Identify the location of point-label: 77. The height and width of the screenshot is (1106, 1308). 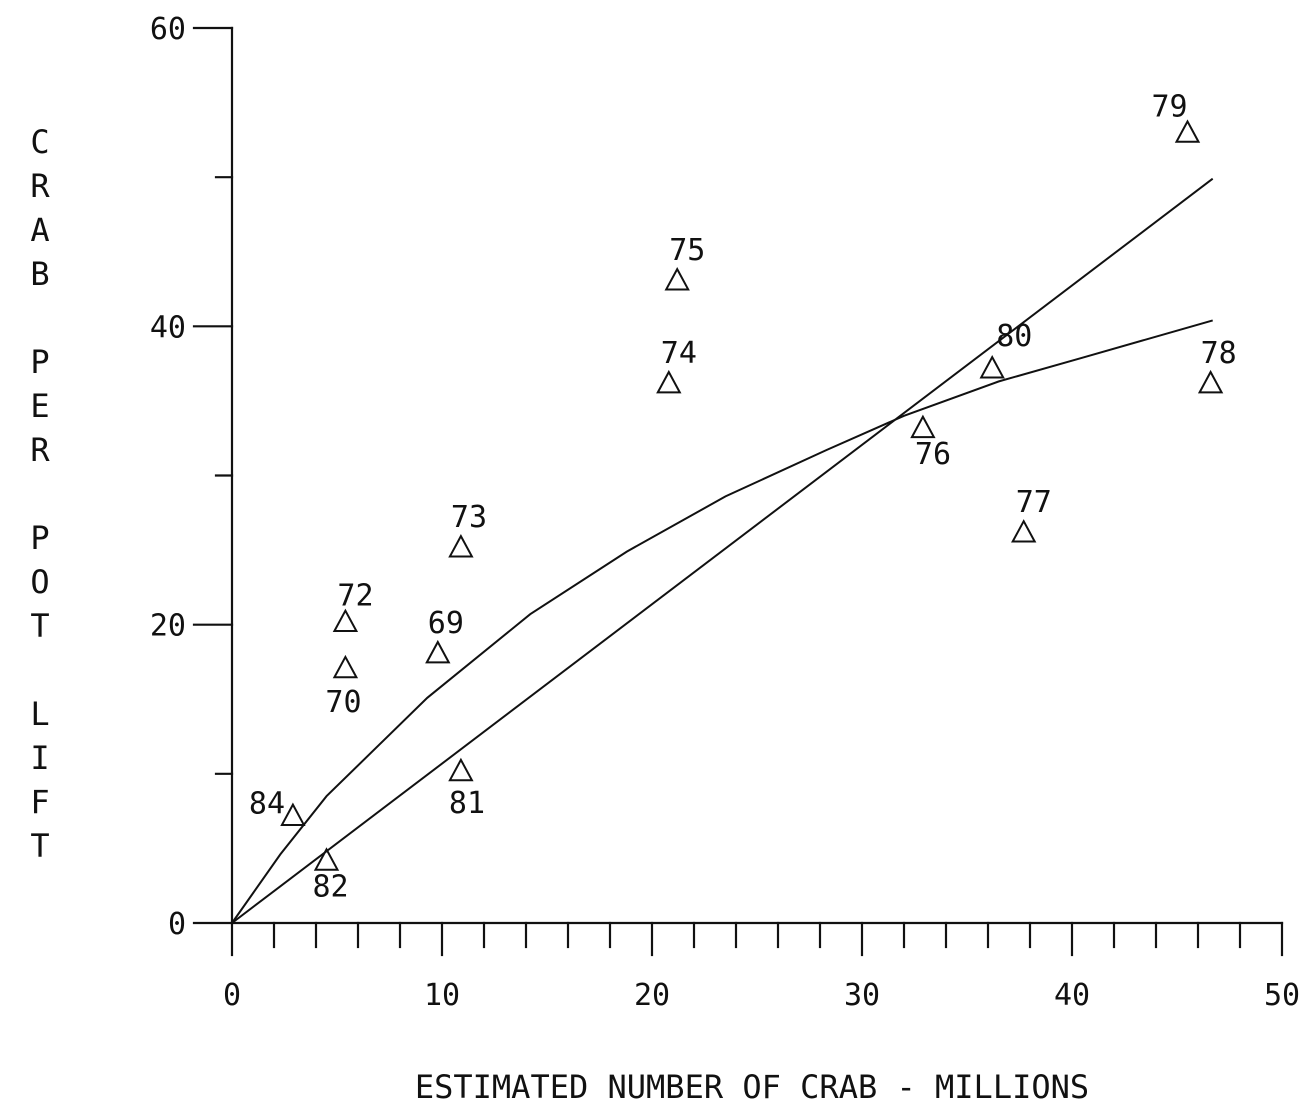
(1034, 502).